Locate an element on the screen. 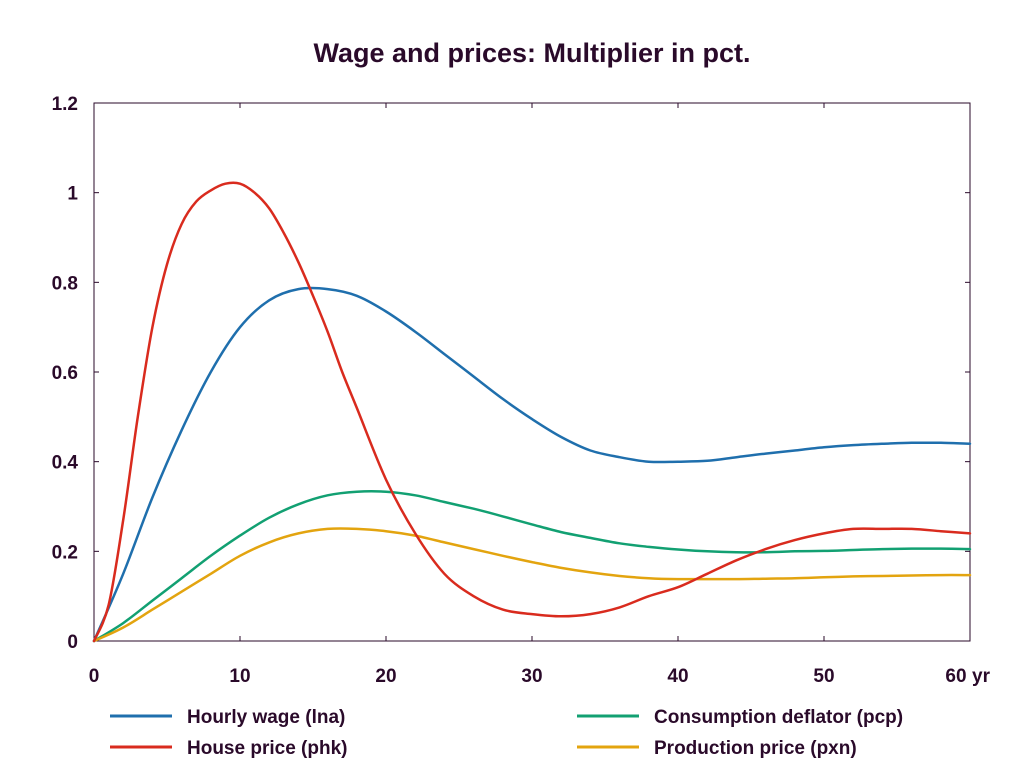  x-tick-label: 20 is located at coordinates (385, 676).